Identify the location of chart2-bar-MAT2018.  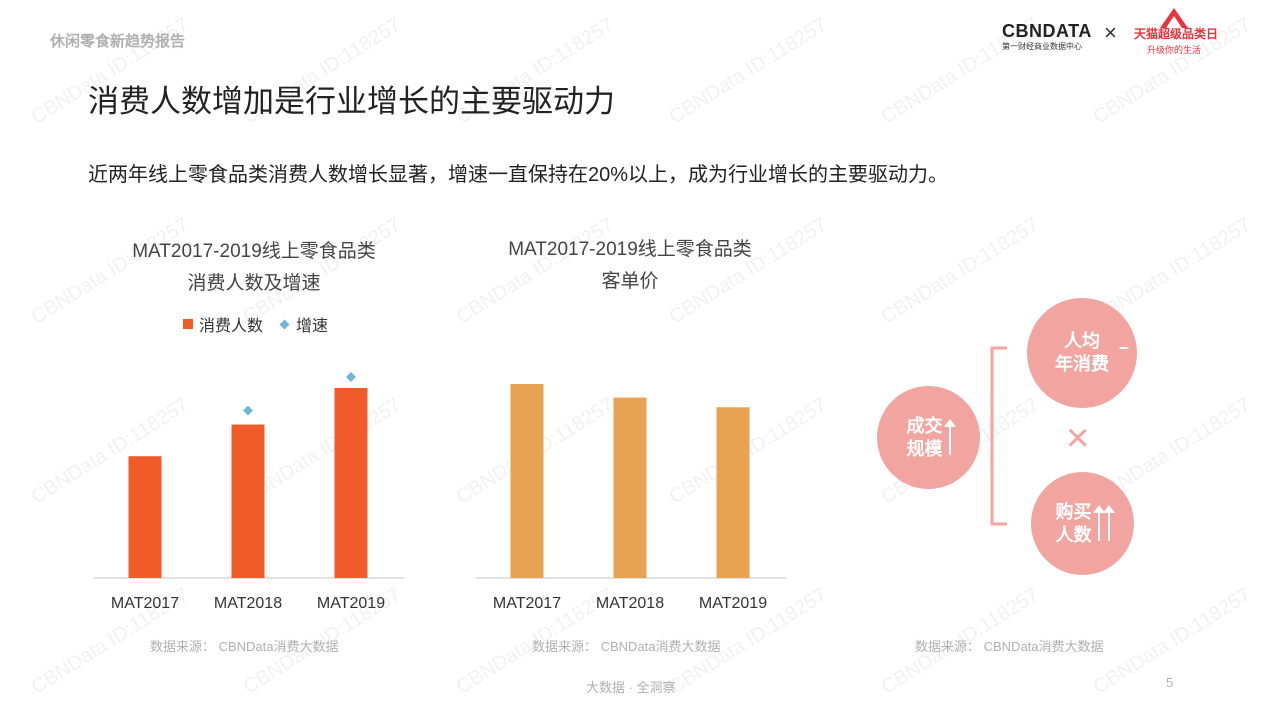
(630, 487).